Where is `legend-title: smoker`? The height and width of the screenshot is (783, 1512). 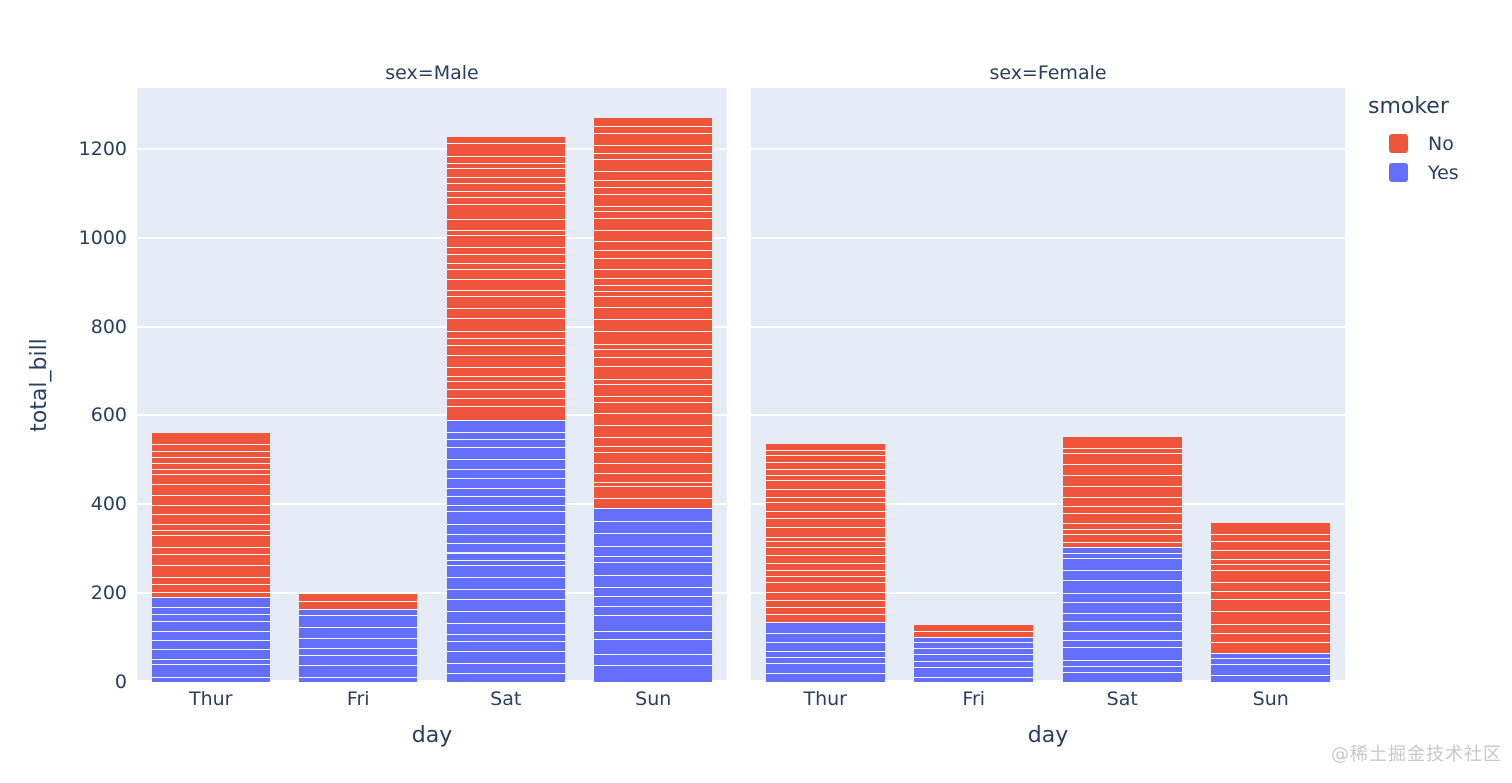
legend-title: smoker is located at coordinates (1408, 106).